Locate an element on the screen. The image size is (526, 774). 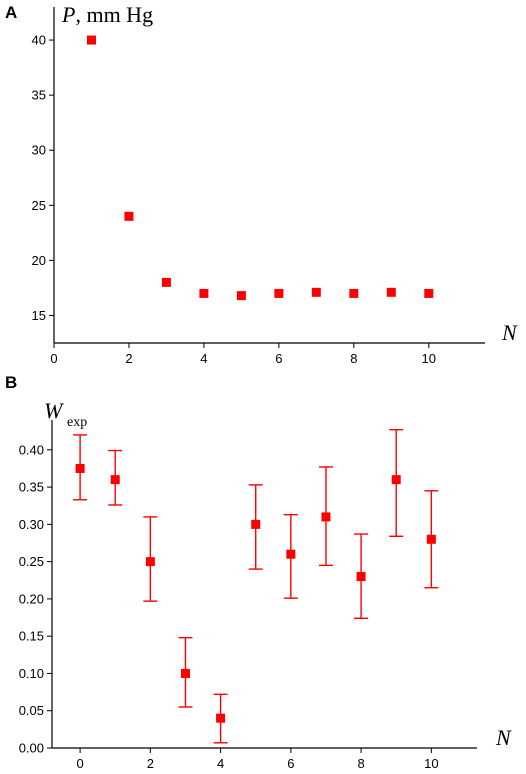
panel-b-y-tick-label: 0.10 is located at coordinates (31, 673).